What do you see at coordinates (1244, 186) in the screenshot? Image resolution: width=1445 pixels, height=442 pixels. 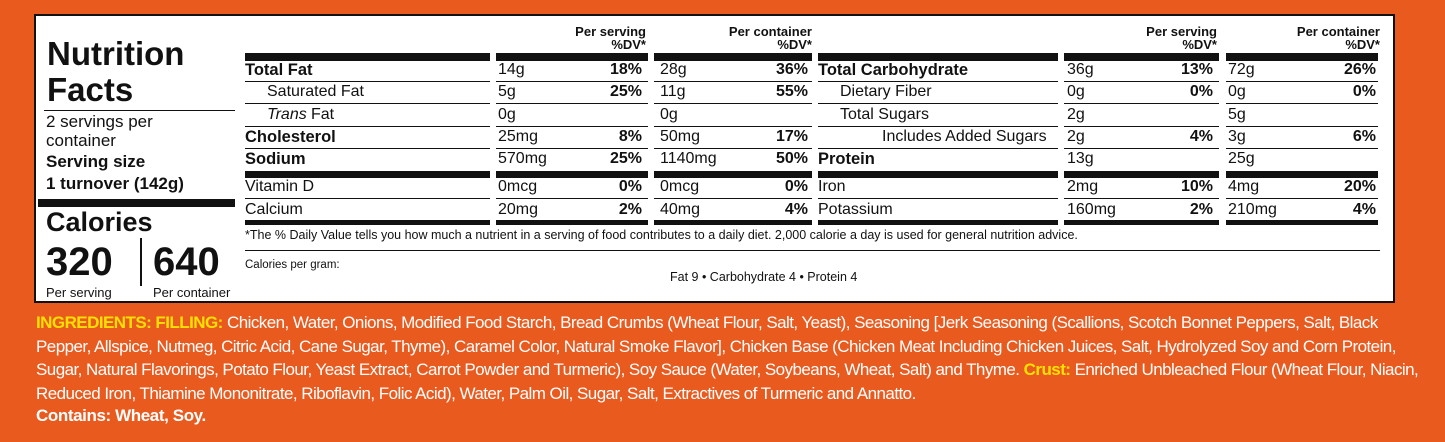 I see `amount: 4mg` at bounding box center [1244, 186].